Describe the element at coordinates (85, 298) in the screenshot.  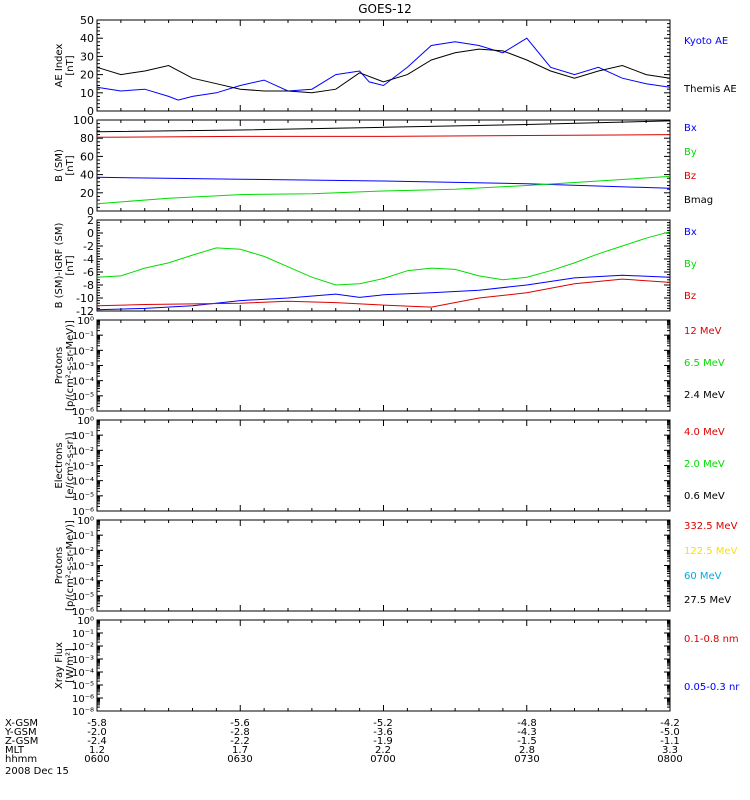
I see `y-tick-label: -10` at that location.